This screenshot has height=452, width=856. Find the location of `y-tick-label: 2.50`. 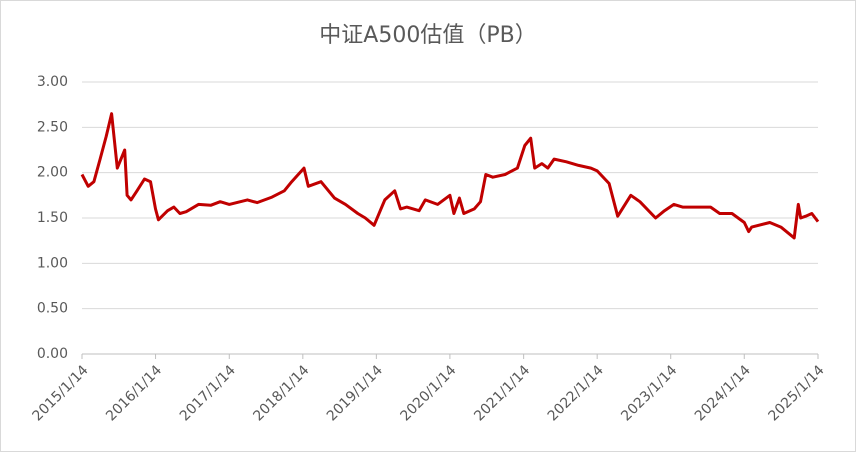

y-tick-label: 2.50 is located at coordinates (52, 127).